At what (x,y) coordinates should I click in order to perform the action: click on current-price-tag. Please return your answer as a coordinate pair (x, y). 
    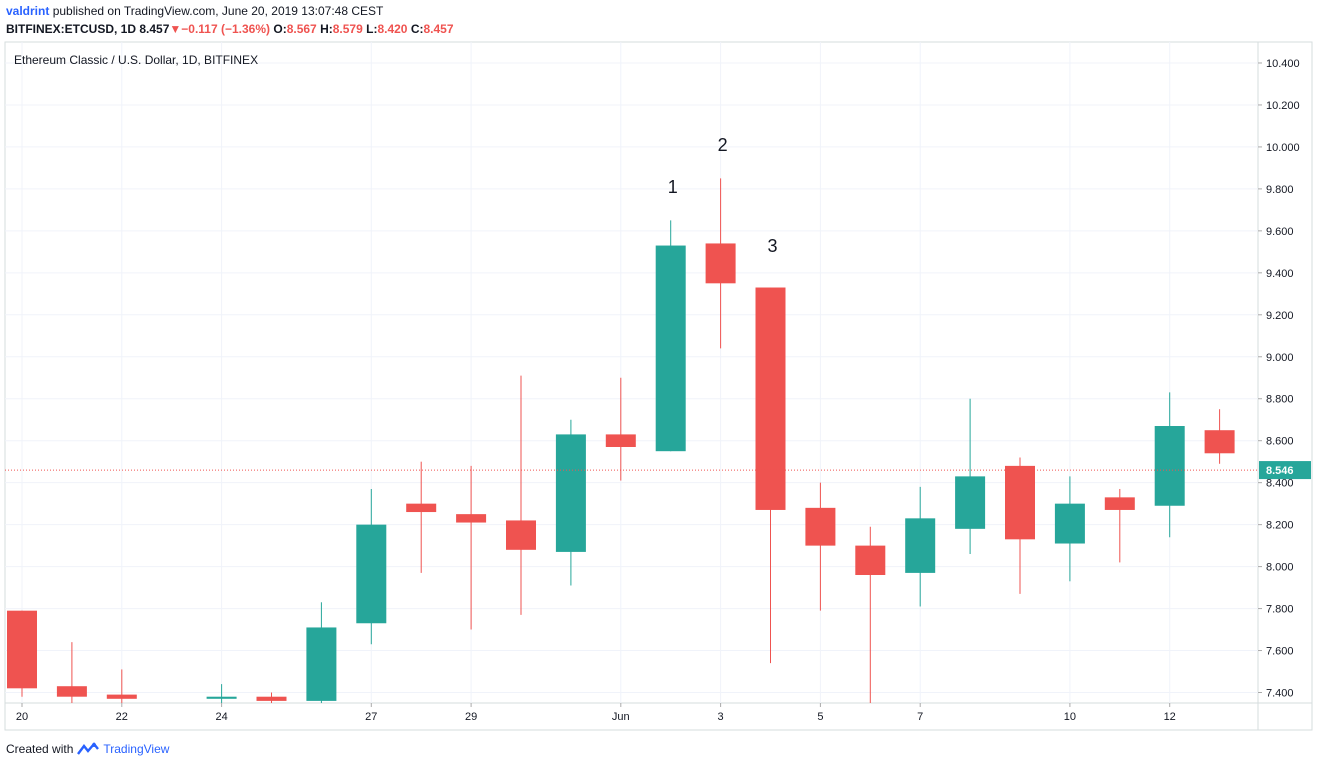
    Looking at the image, I should click on (1285, 470).